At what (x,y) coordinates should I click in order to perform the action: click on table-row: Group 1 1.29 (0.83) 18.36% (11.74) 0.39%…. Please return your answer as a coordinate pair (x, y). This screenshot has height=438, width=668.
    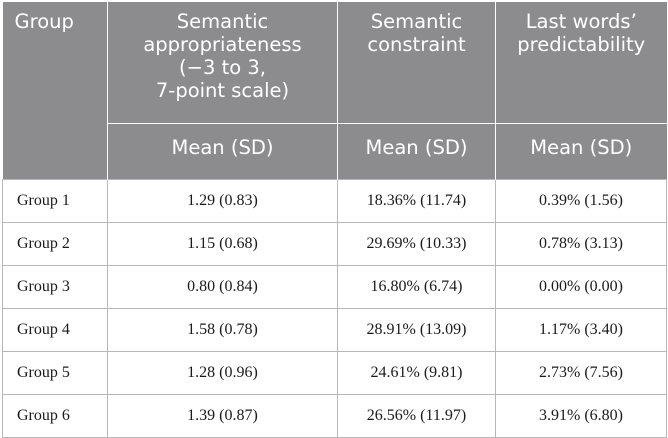
    Looking at the image, I should click on (334, 201).